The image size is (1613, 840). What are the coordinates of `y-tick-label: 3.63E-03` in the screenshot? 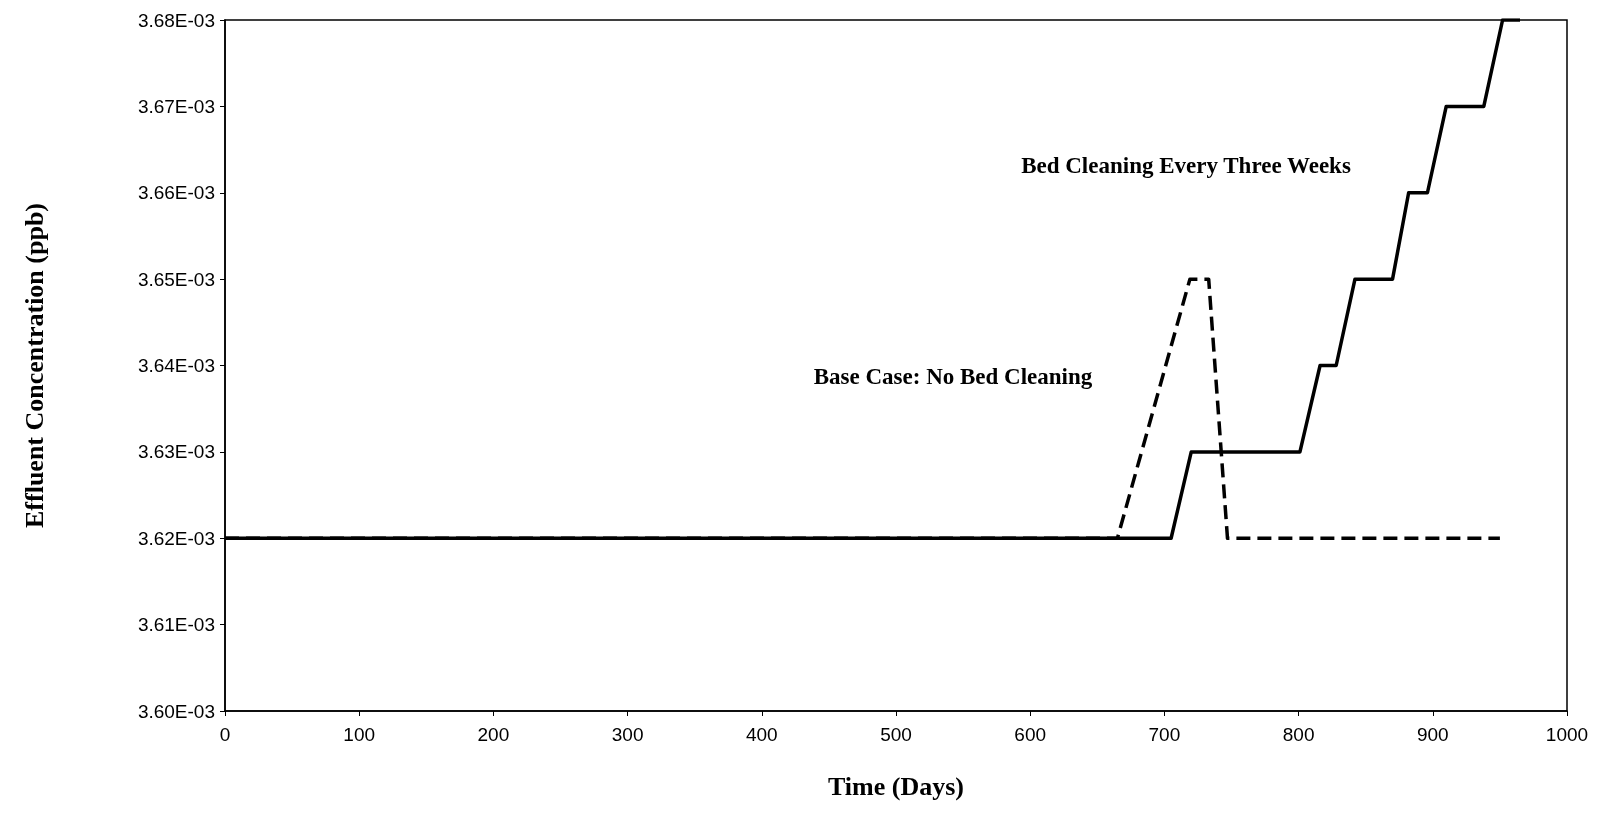 It's located at (176, 452).